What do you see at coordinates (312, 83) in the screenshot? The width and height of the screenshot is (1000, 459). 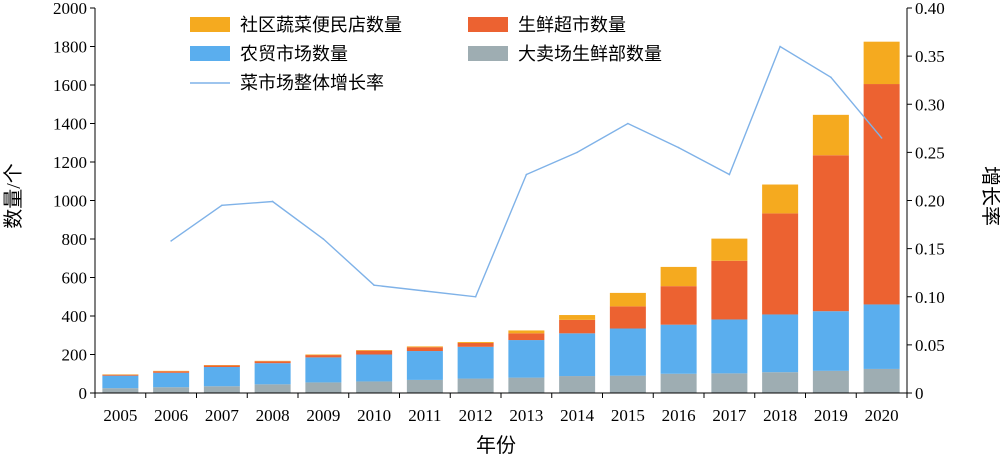 I see `legend-label-4: 菜市场整体增长率` at bounding box center [312, 83].